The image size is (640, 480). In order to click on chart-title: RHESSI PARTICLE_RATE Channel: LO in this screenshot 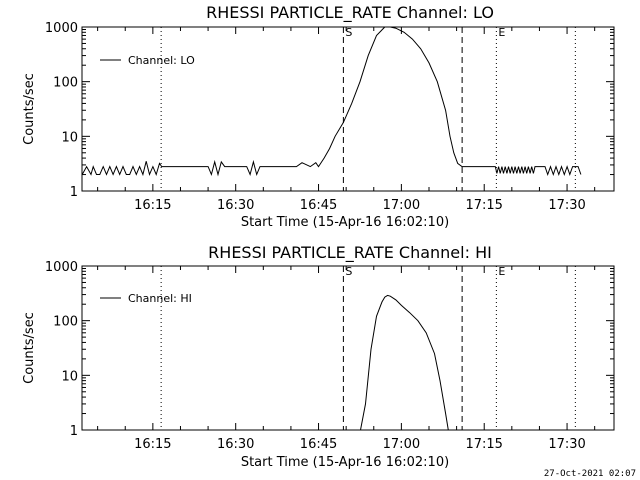, I will do `click(350, 13)`.